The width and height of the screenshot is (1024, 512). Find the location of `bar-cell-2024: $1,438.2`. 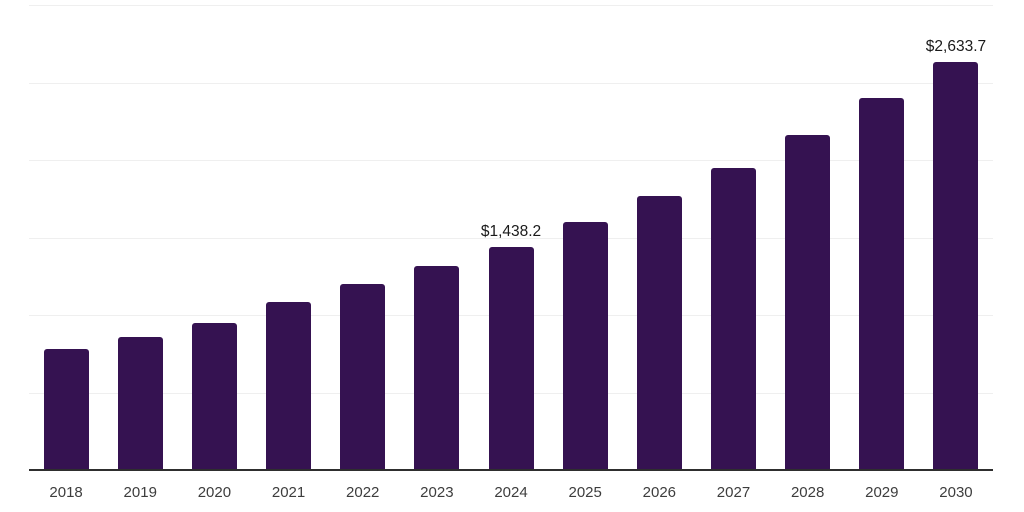

bar-cell-2024: $1,438.2 is located at coordinates (511, 237).